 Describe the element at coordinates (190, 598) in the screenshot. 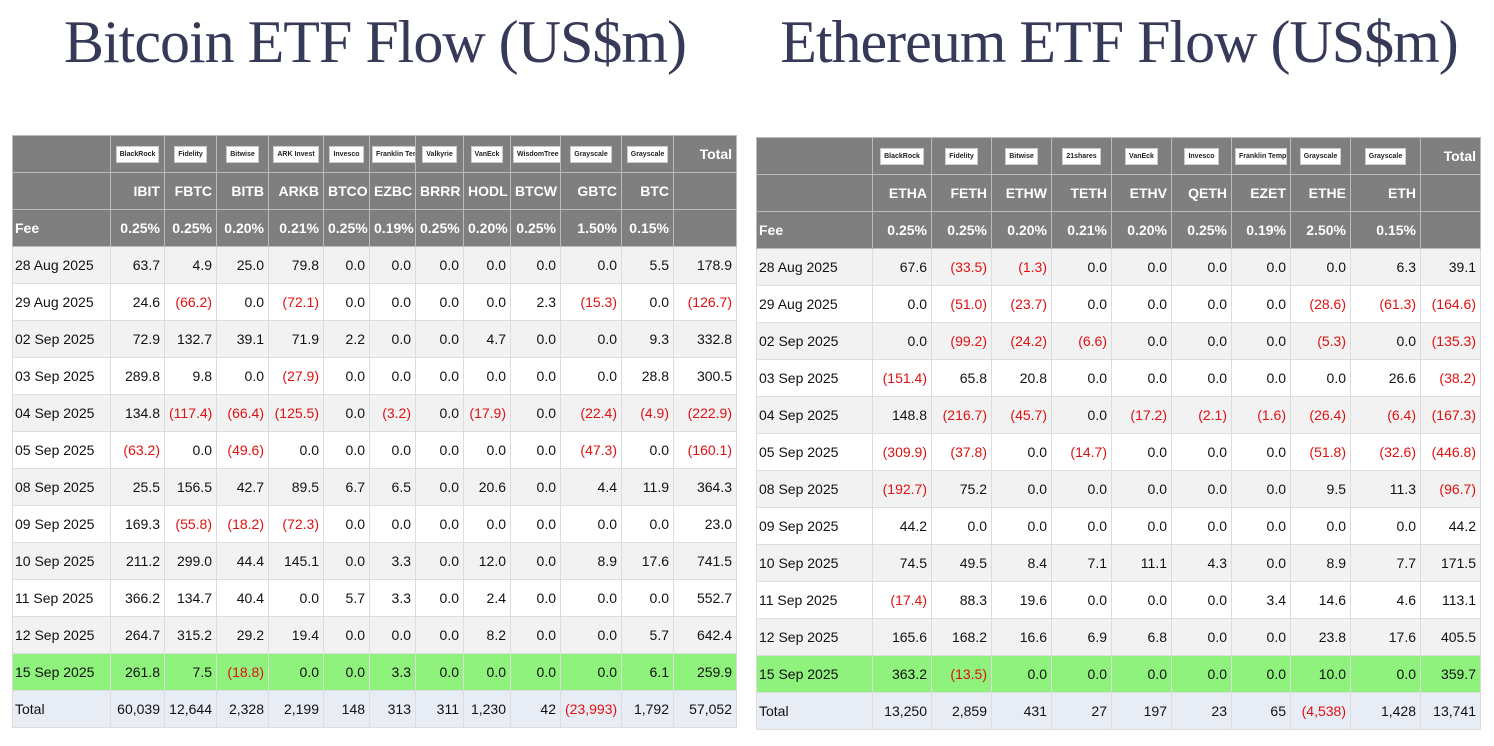

I see `flow-value: 134.7` at that location.